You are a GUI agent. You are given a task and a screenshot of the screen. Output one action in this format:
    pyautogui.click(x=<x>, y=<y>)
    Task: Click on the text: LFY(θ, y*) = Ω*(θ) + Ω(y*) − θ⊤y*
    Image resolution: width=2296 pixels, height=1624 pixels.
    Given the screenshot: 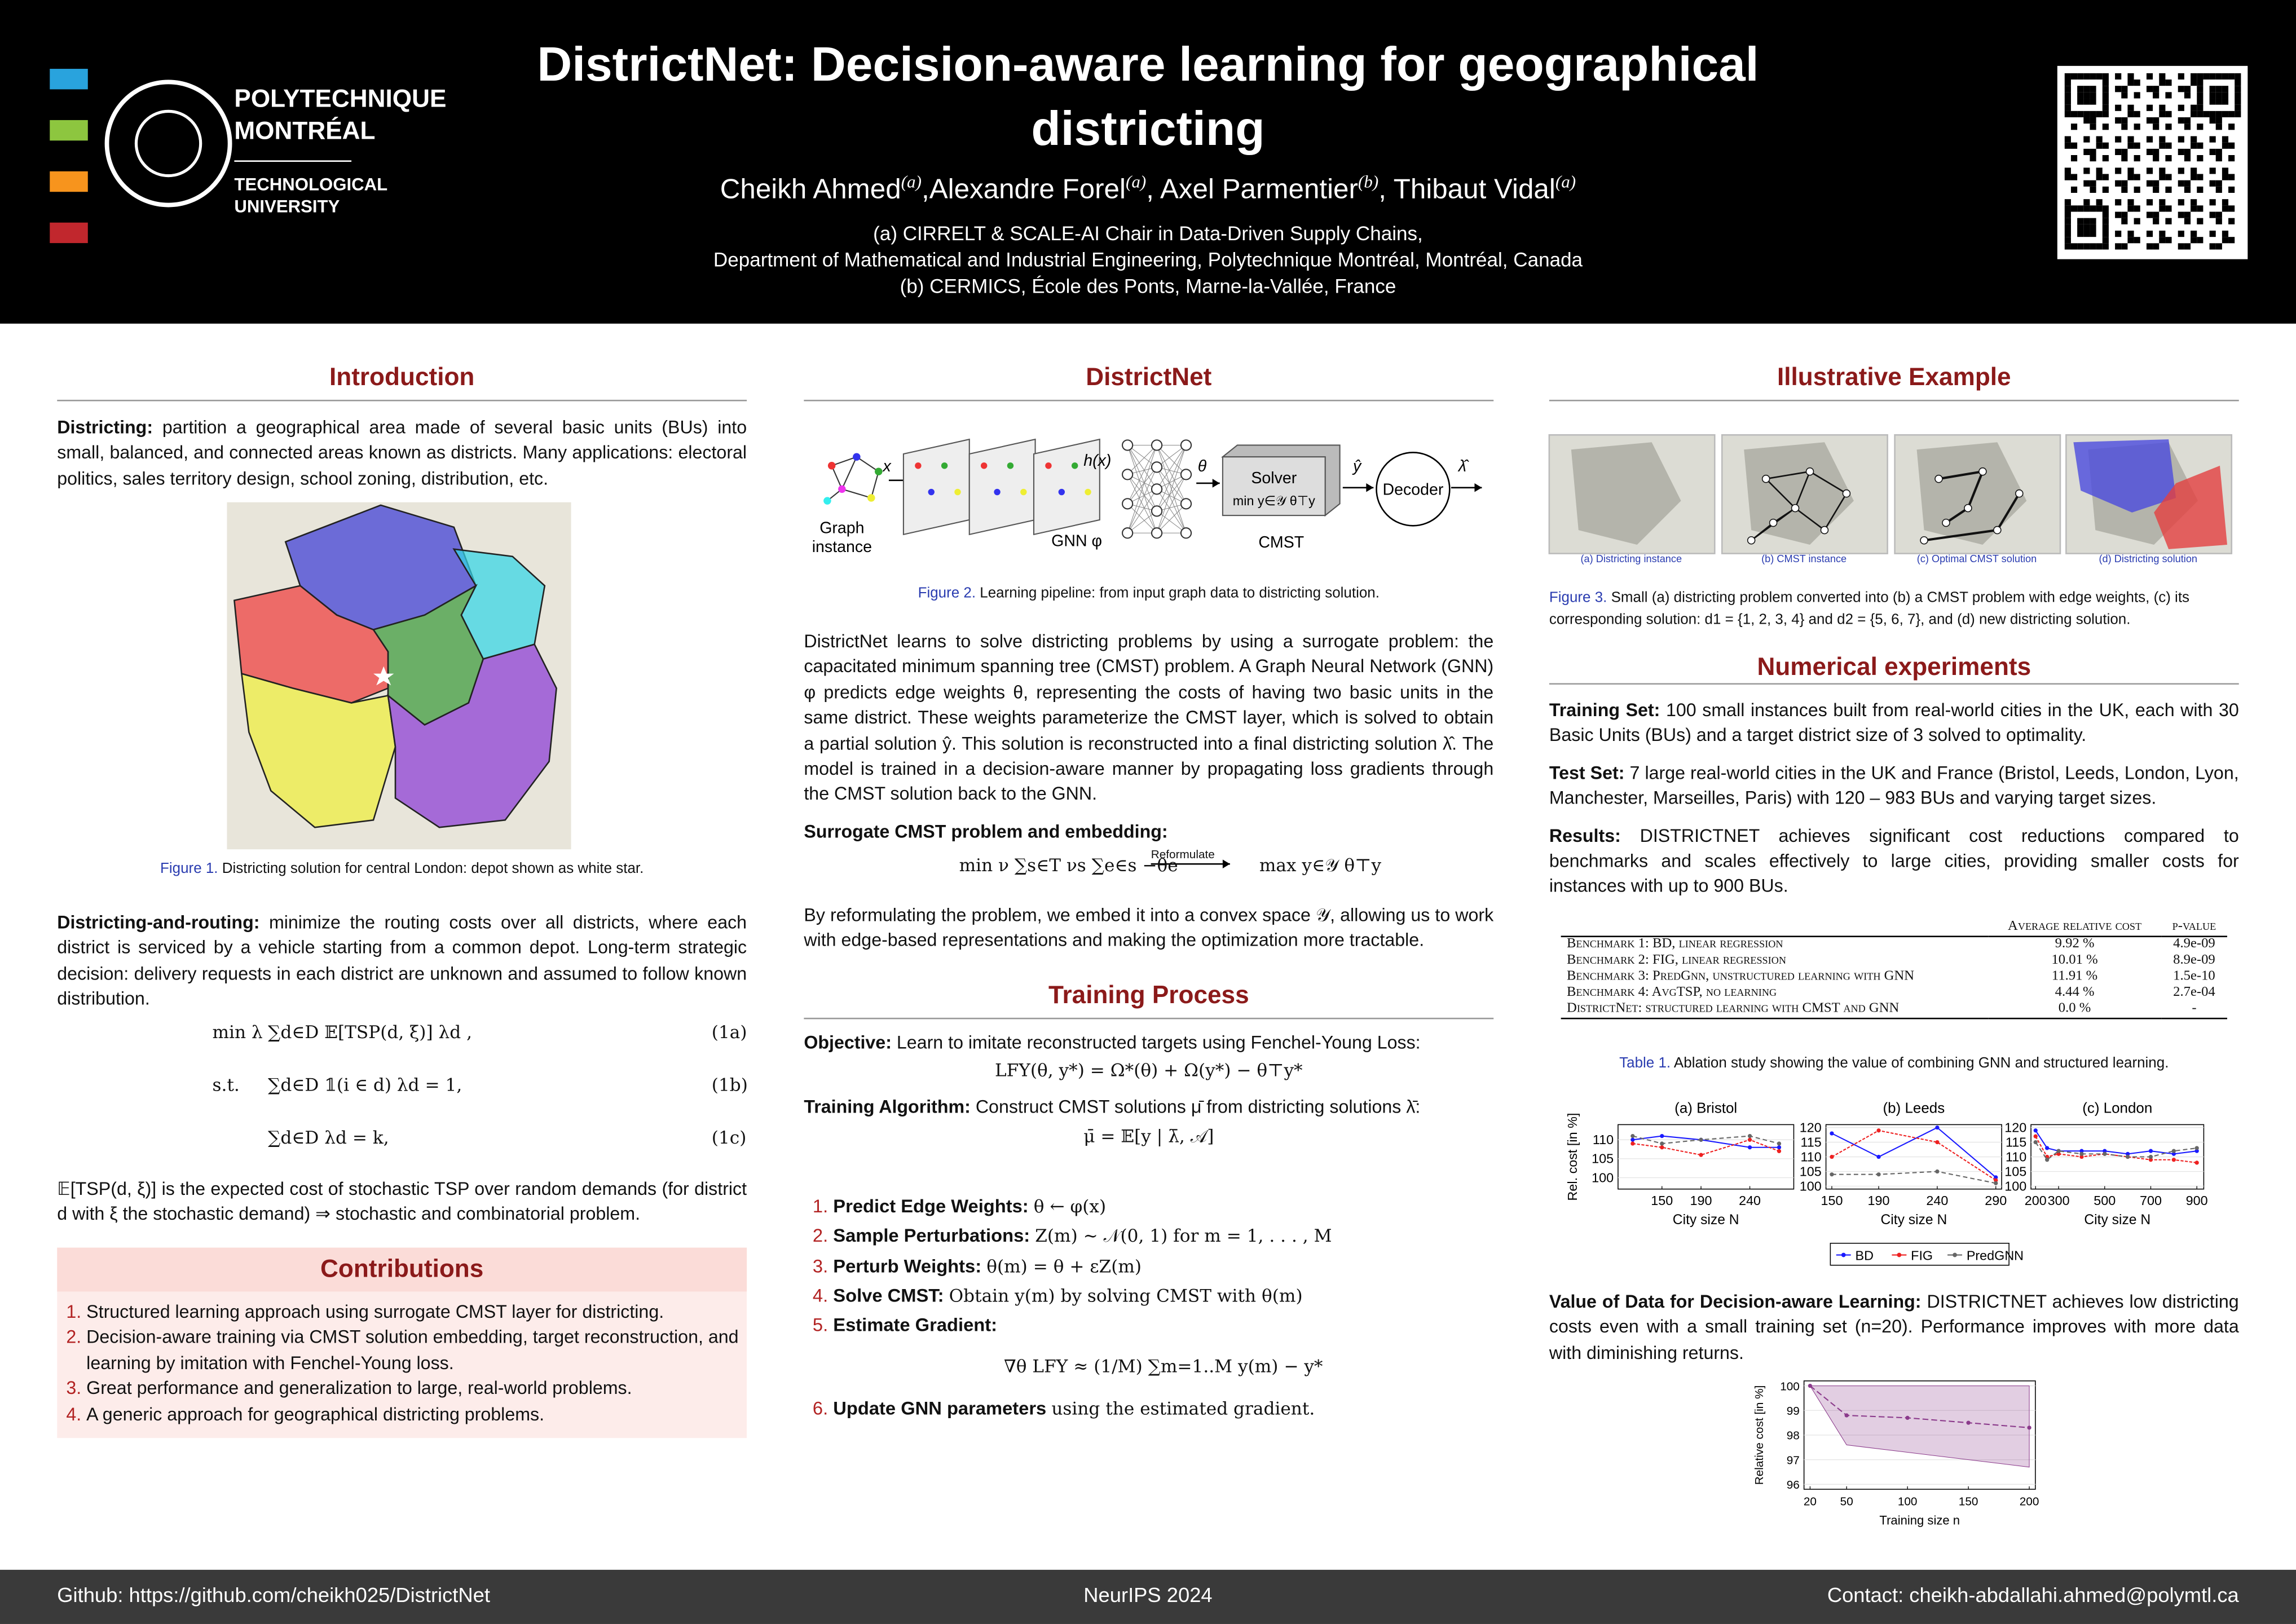 What is the action you would take?
    pyautogui.click(x=1148, y=1071)
    